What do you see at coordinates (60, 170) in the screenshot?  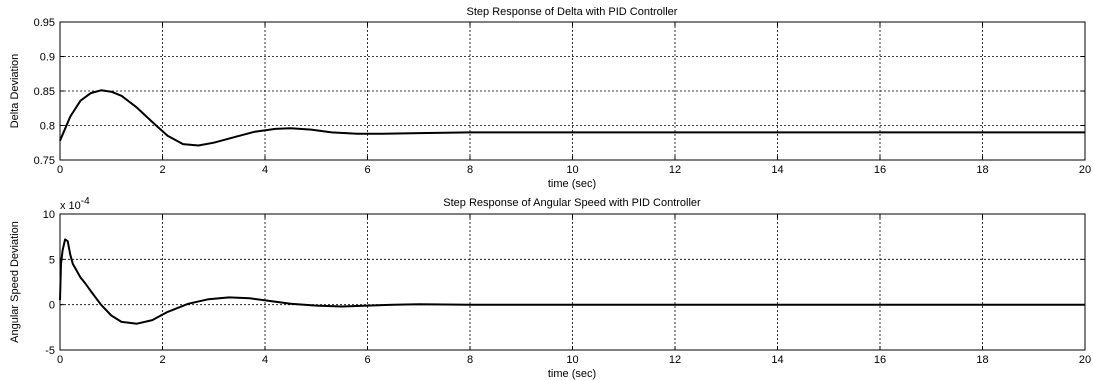 I see `delta-x-tick-label: 0` at bounding box center [60, 170].